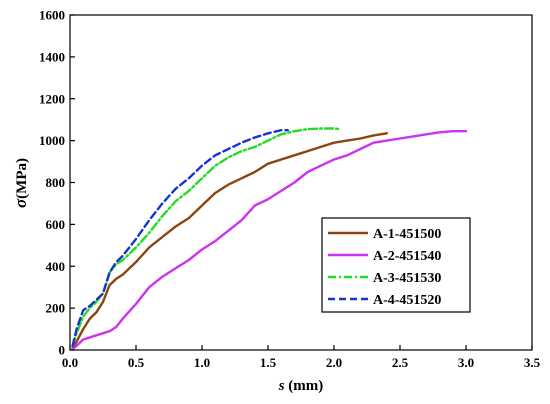  Describe the element at coordinates (56, 308) in the screenshot. I see `y-tick-label: 200` at that location.